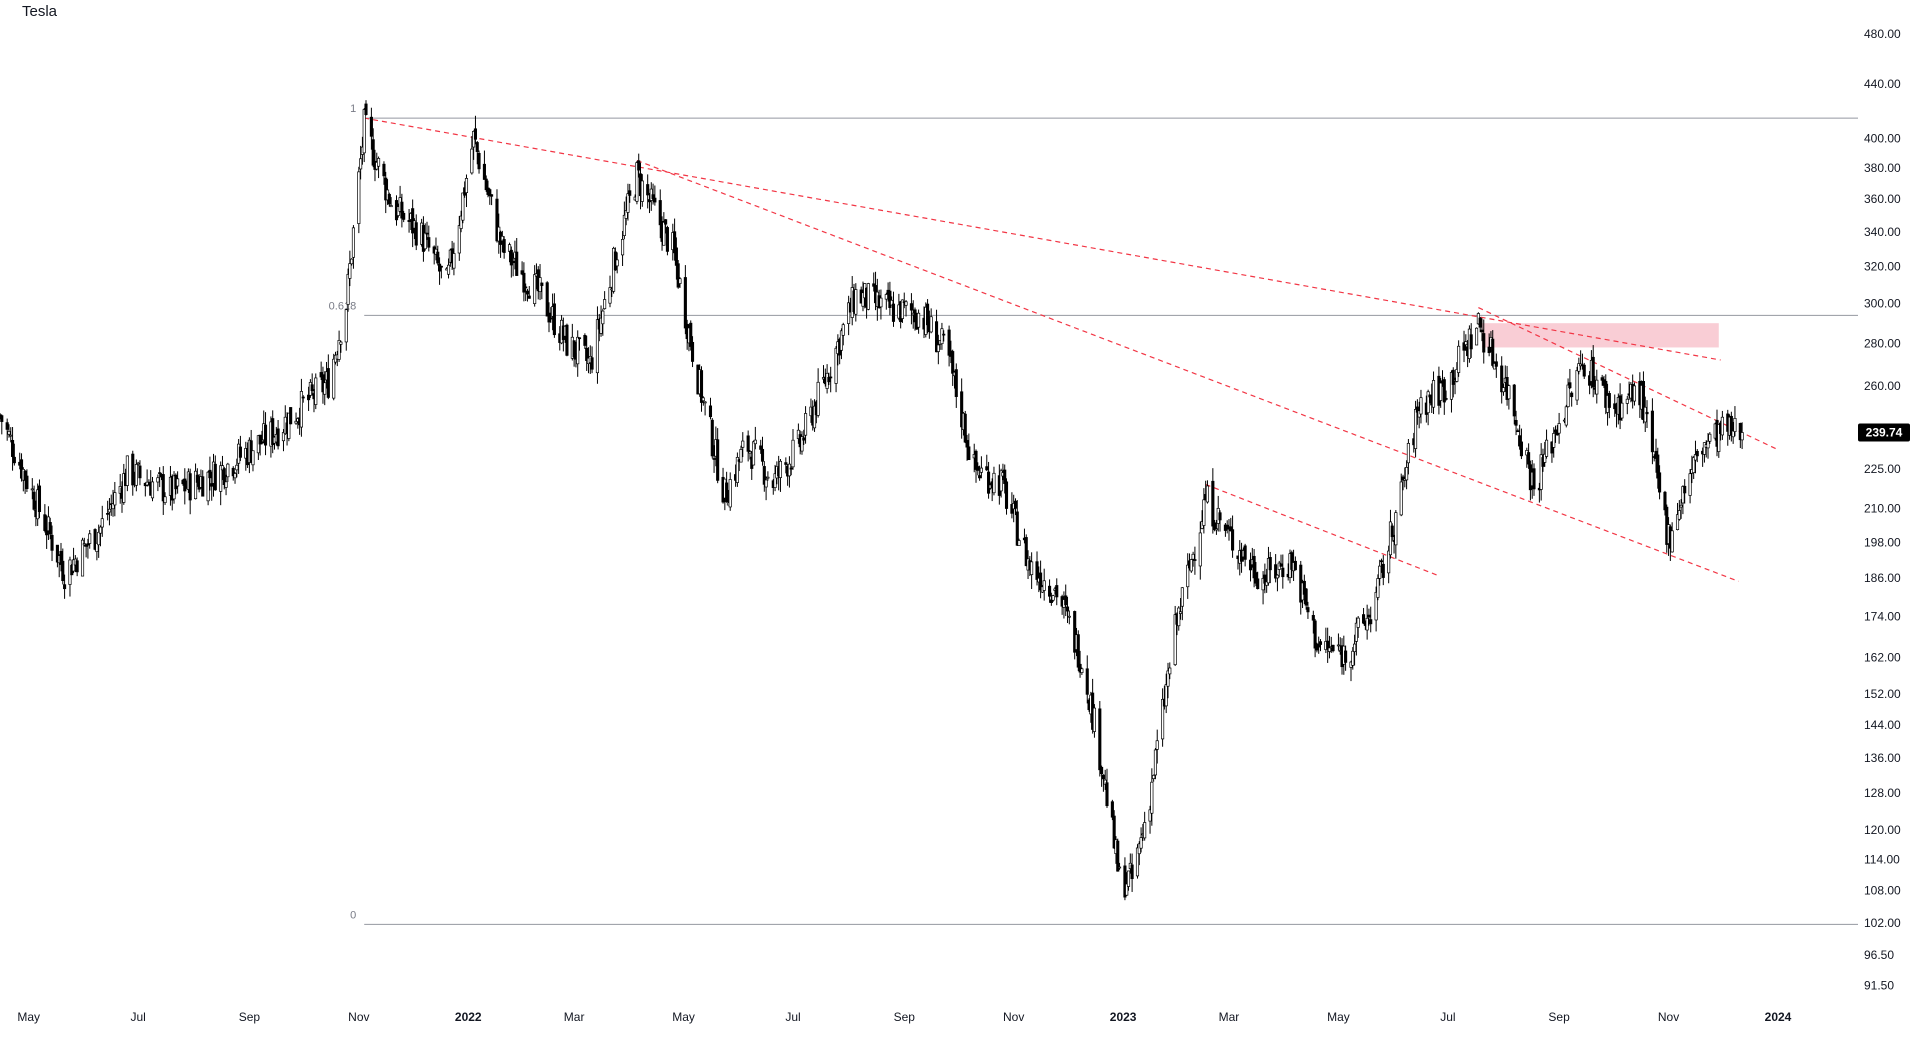 The height and width of the screenshot is (1044, 1911). I want to click on y-tick-label: 162.00, so click(1882, 658).